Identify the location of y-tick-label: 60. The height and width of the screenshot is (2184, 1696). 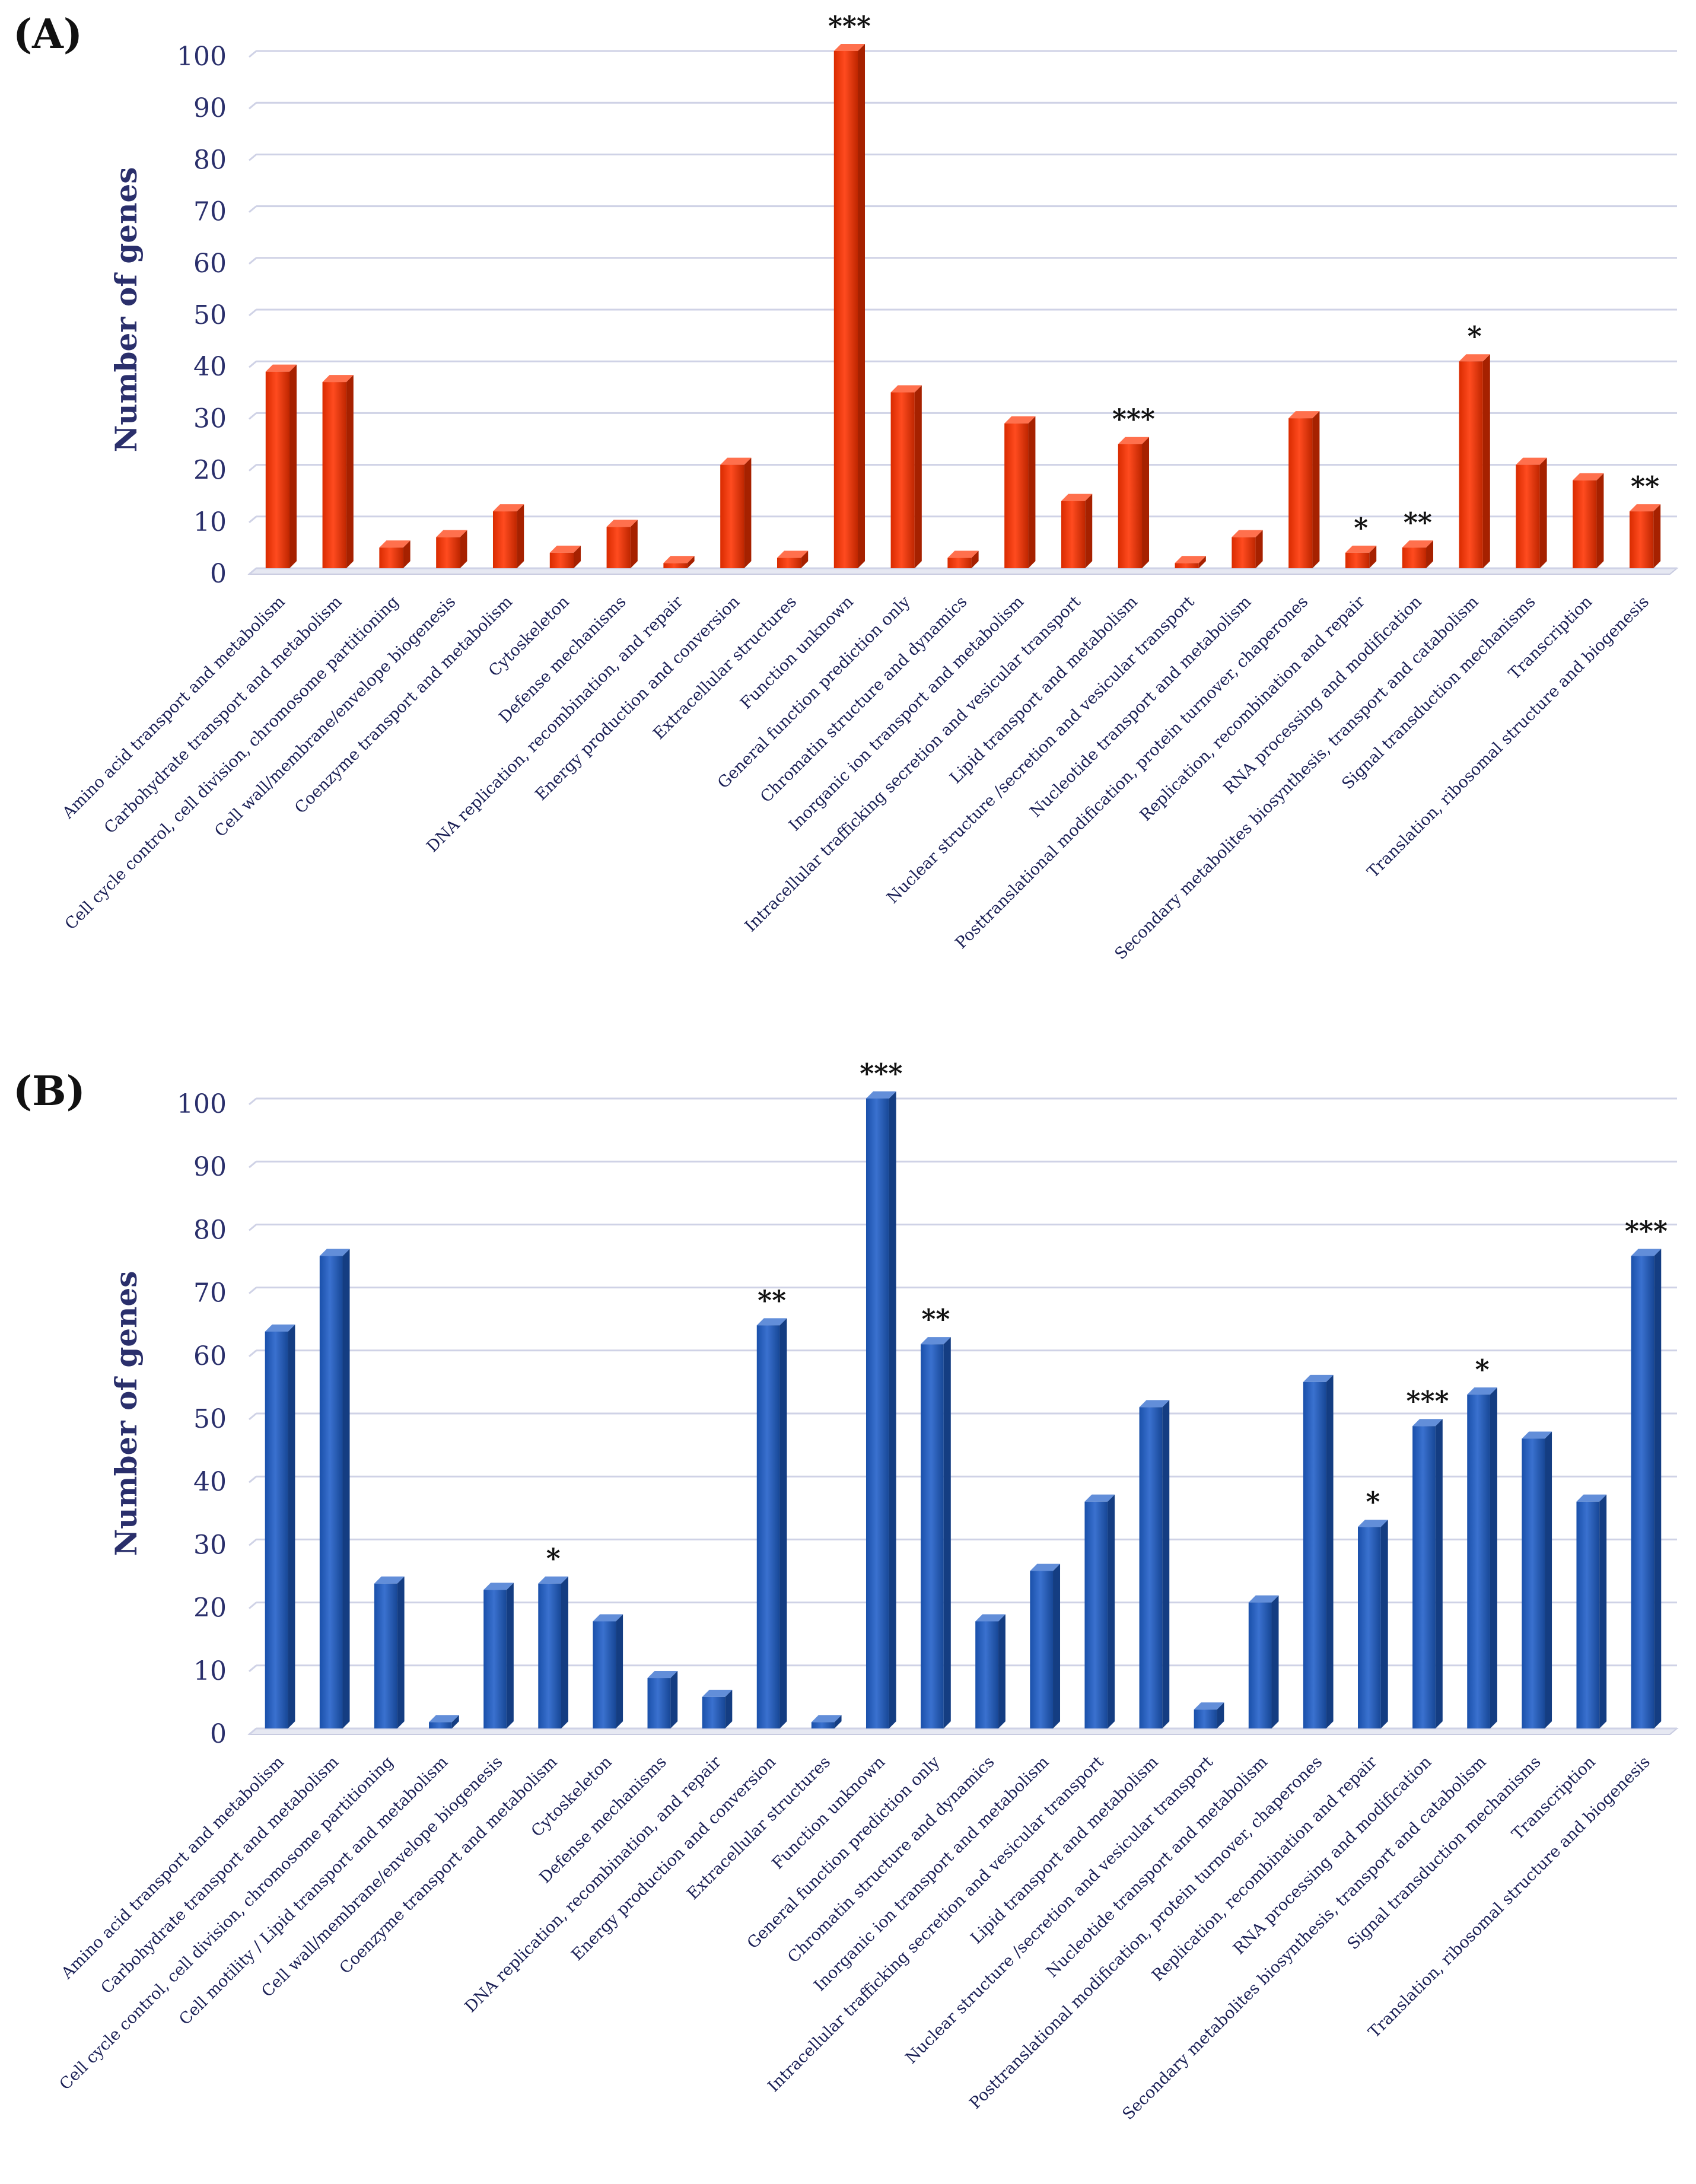
(210, 1356).